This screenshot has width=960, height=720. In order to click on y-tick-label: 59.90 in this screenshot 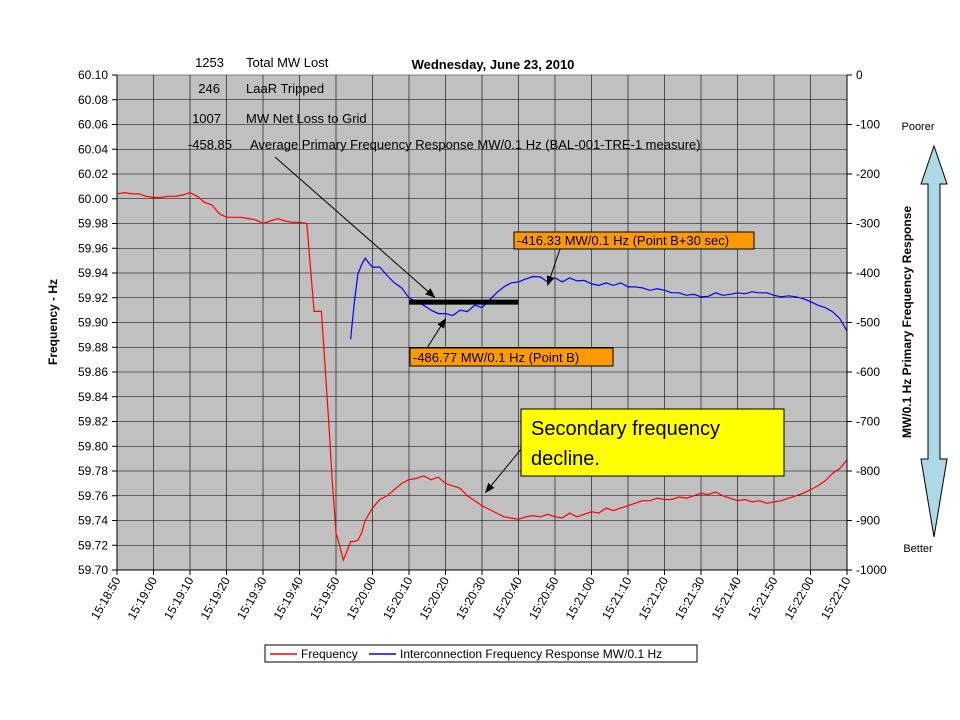, I will do `click(93, 323)`.